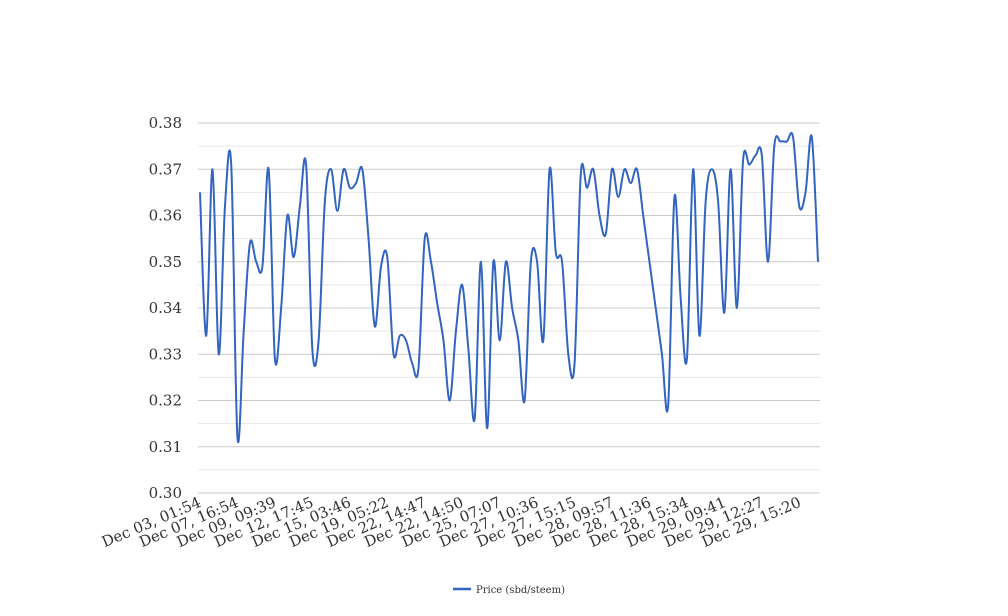 The image size is (1008, 616). What do you see at coordinates (165, 123) in the screenshot?
I see `y-tick-label: 0.38` at bounding box center [165, 123].